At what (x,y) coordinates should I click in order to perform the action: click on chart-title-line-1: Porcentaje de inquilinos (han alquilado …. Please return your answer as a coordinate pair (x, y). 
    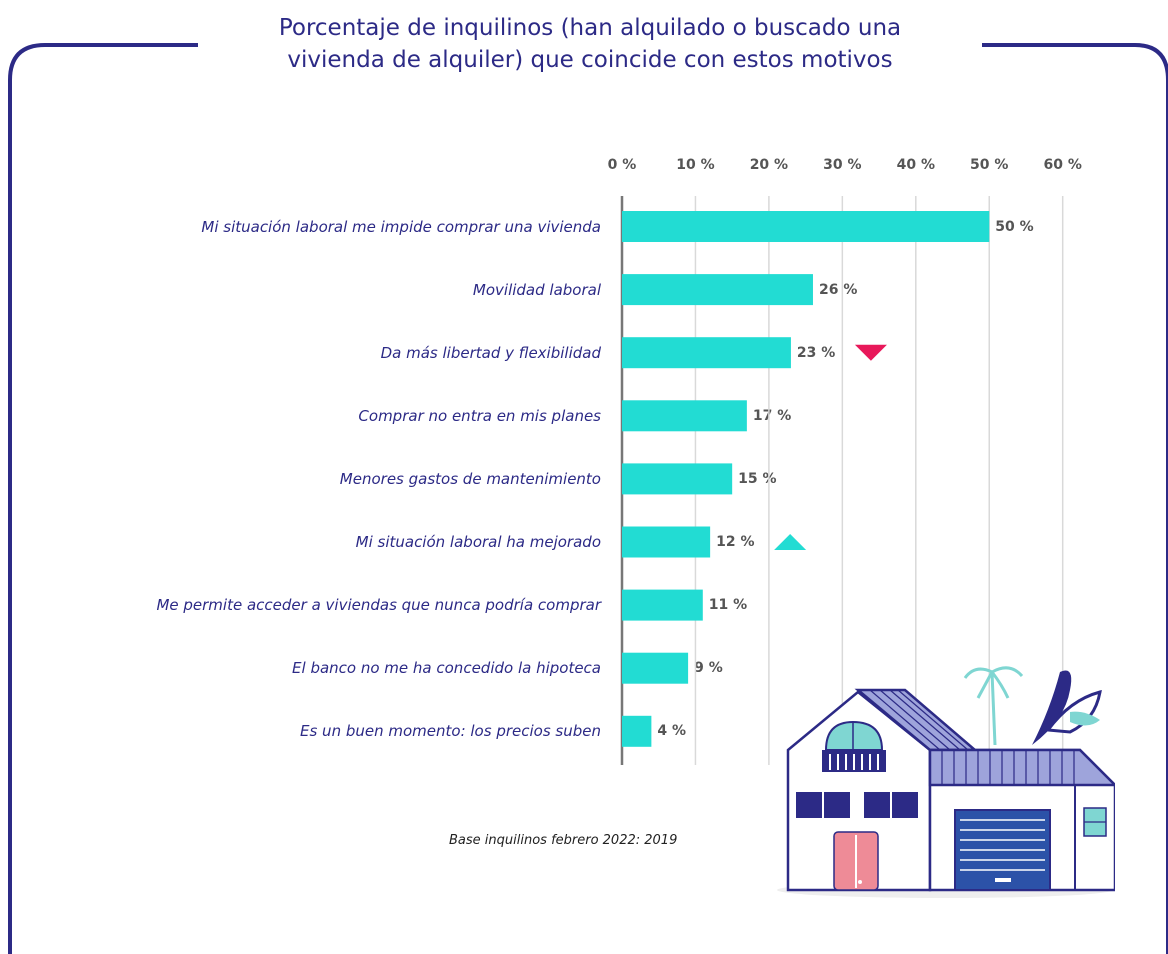
    Looking at the image, I should click on (590, 28).